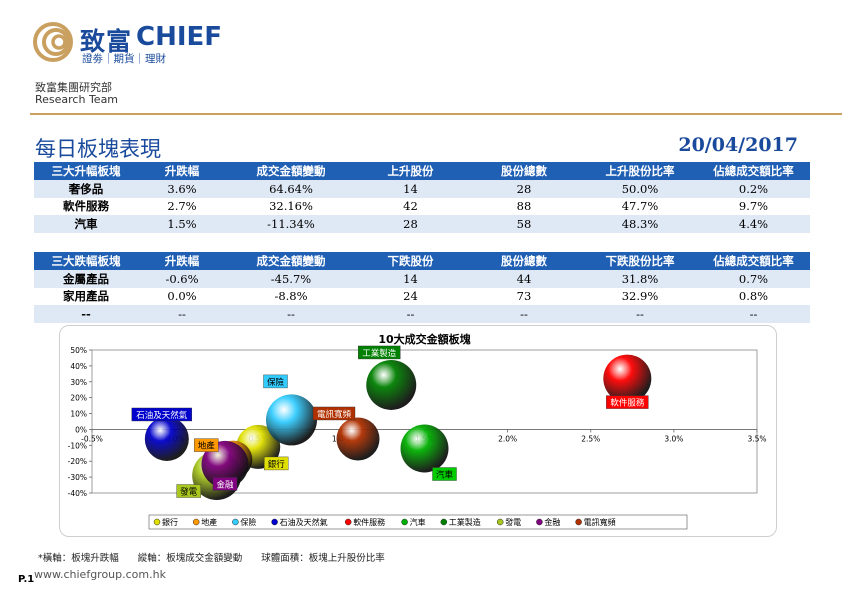 This screenshot has height=595, width=842. Describe the element at coordinates (753, 206) in the screenshot. I see `table-cell: 9.7%` at that location.